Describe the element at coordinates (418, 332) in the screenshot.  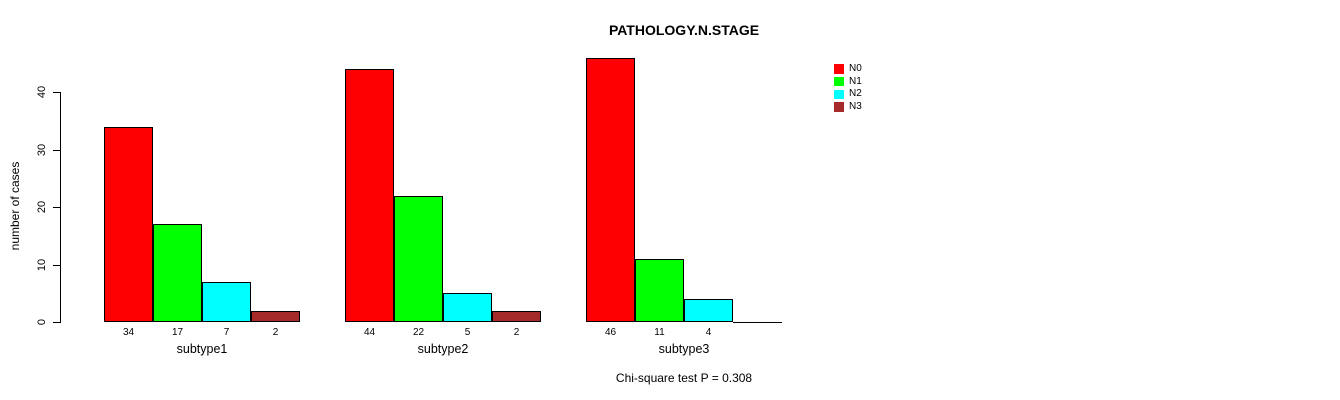
I see `bar-value-label: 22` at that location.